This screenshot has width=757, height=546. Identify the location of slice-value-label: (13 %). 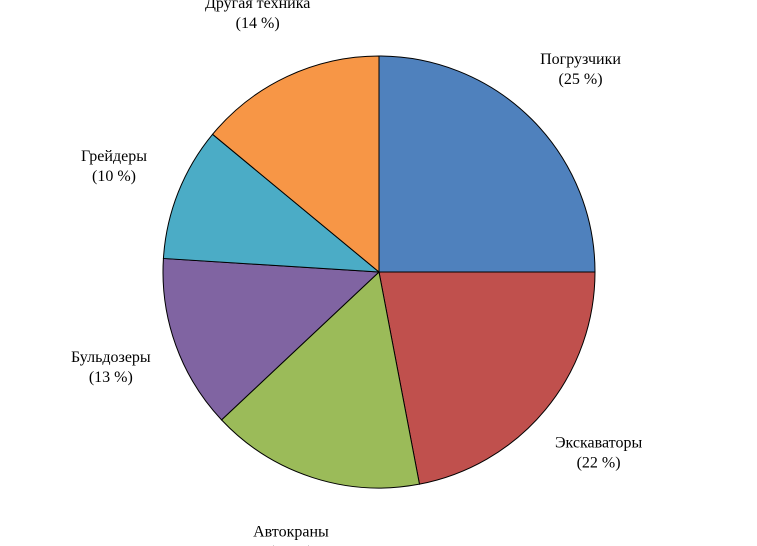
(111, 377).